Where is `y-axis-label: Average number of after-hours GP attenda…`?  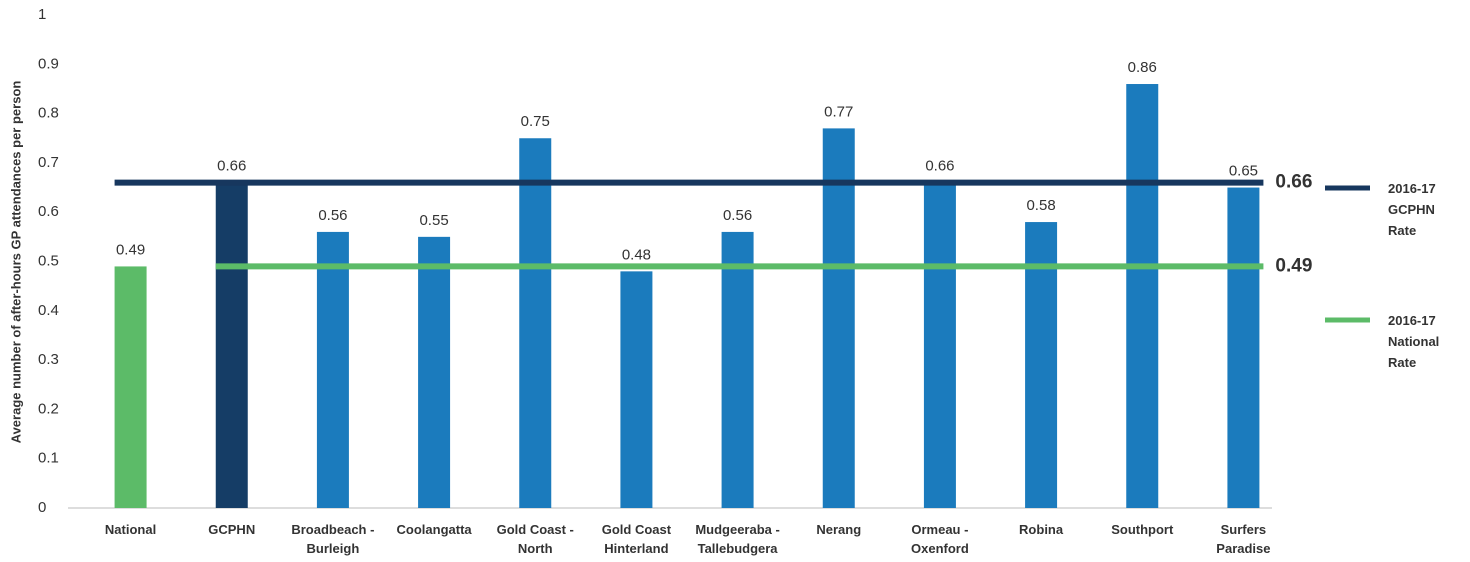
y-axis-label: Average number of after-hours GP attenda… is located at coordinates (15, 262).